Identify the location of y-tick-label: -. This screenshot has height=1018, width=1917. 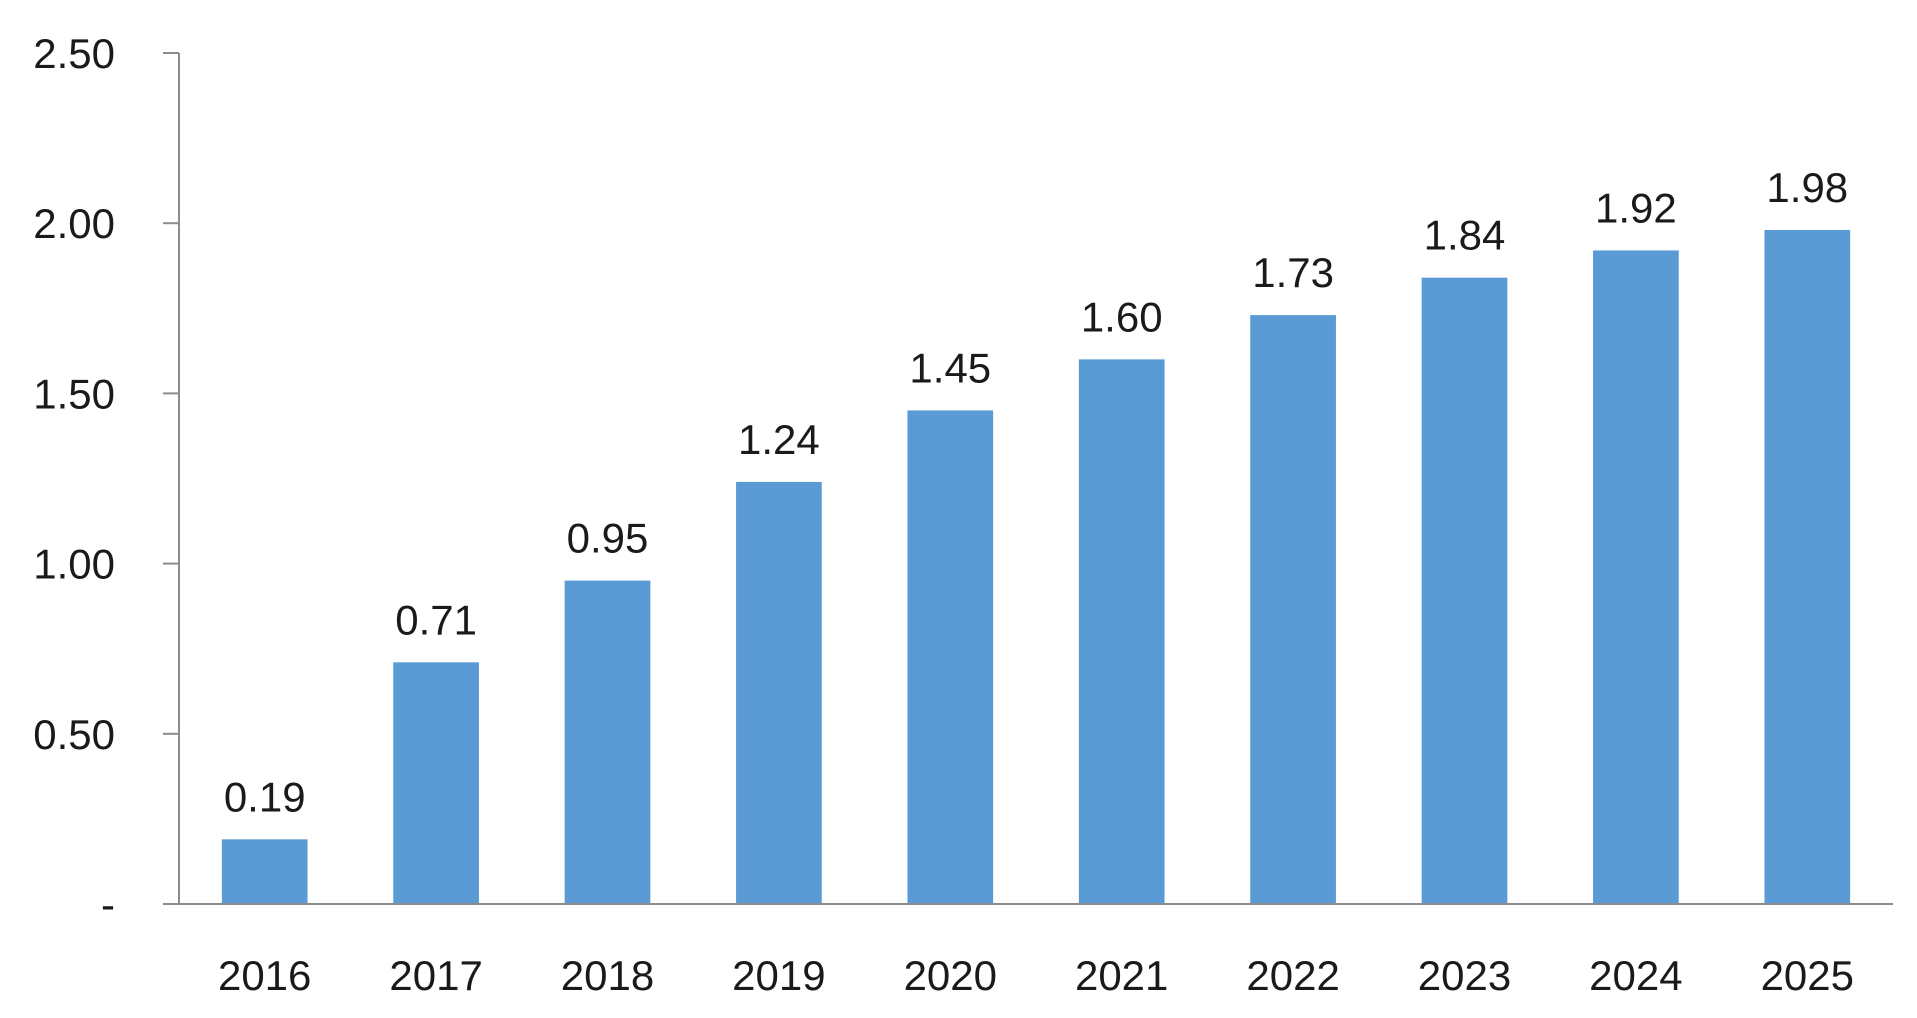
(108, 904).